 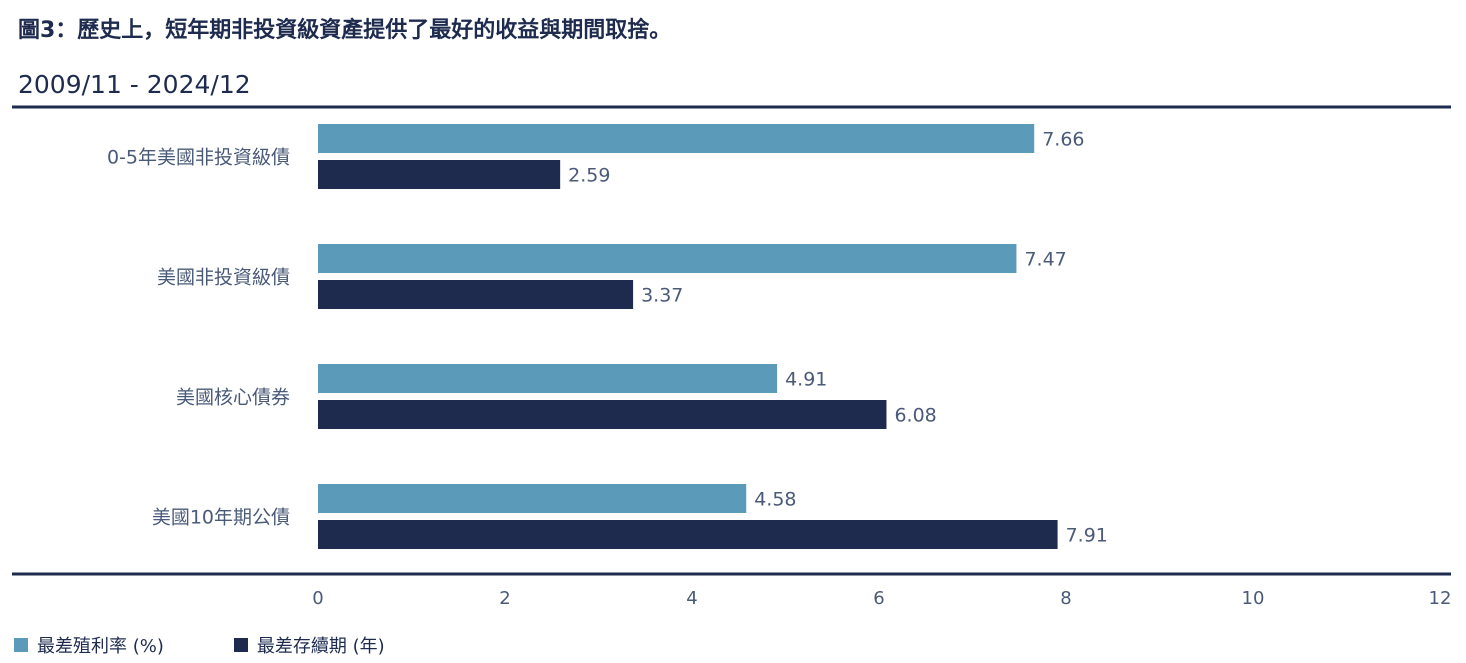 I want to click on legend-label-series-2: 最差存續期 (年), so click(x=320, y=646).